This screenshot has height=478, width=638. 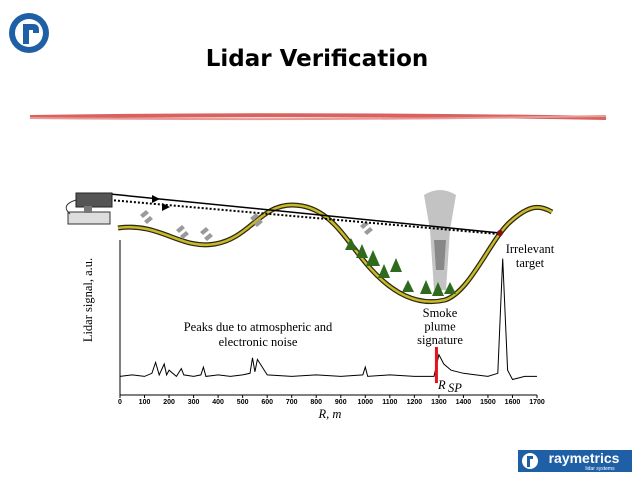 What do you see at coordinates (194, 402) in the screenshot?
I see `x-tick-label: 300` at bounding box center [194, 402].